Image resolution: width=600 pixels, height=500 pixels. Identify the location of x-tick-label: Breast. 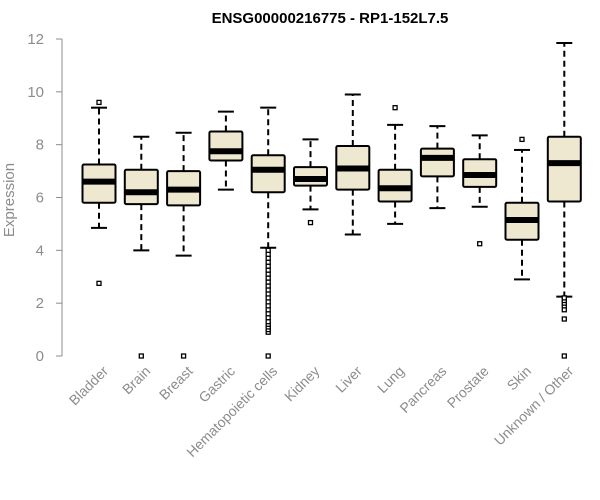
(176, 383).